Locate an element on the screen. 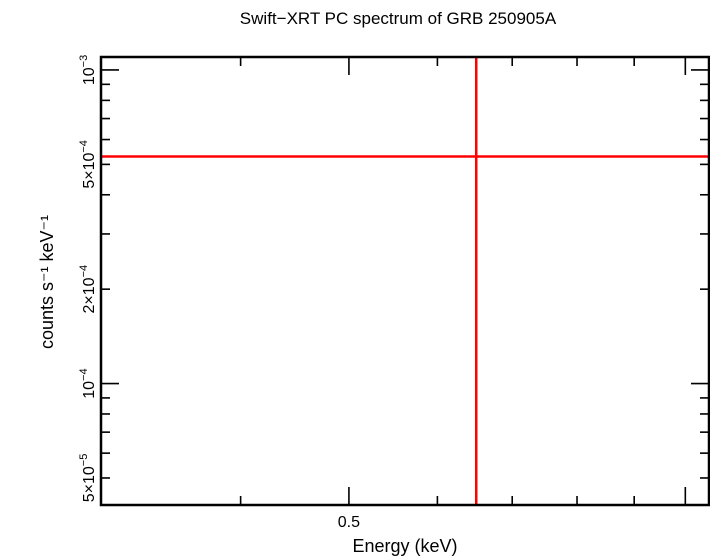  y-tick-label: 10−4 is located at coordinates (88, 383).